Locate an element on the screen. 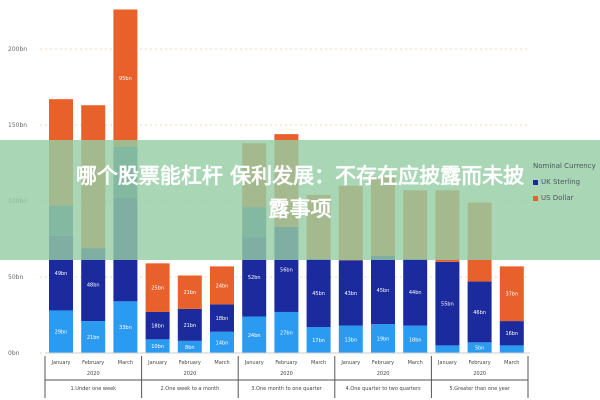 The width and height of the screenshot is (600, 400). data-label: 16bn is located at coordinates (511, 334).